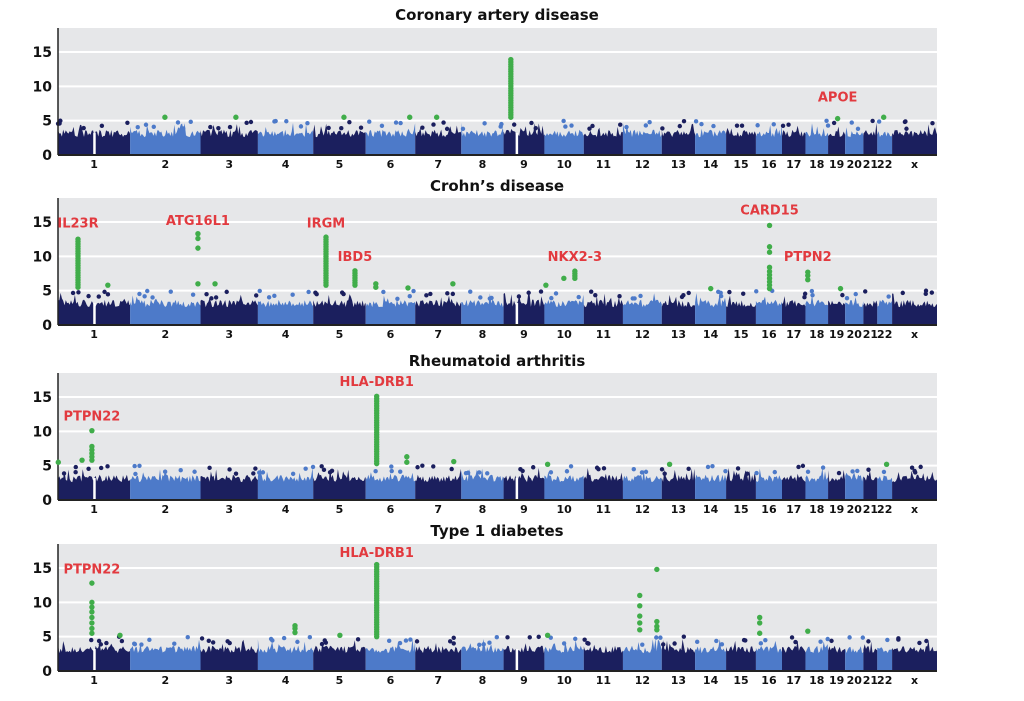 The width and height of the screenshot is (1024, 701). What do you see at coordinates (355, 257) in the screenshot?
I see `gene-label: IBD5` at bounding box center [355, 257].